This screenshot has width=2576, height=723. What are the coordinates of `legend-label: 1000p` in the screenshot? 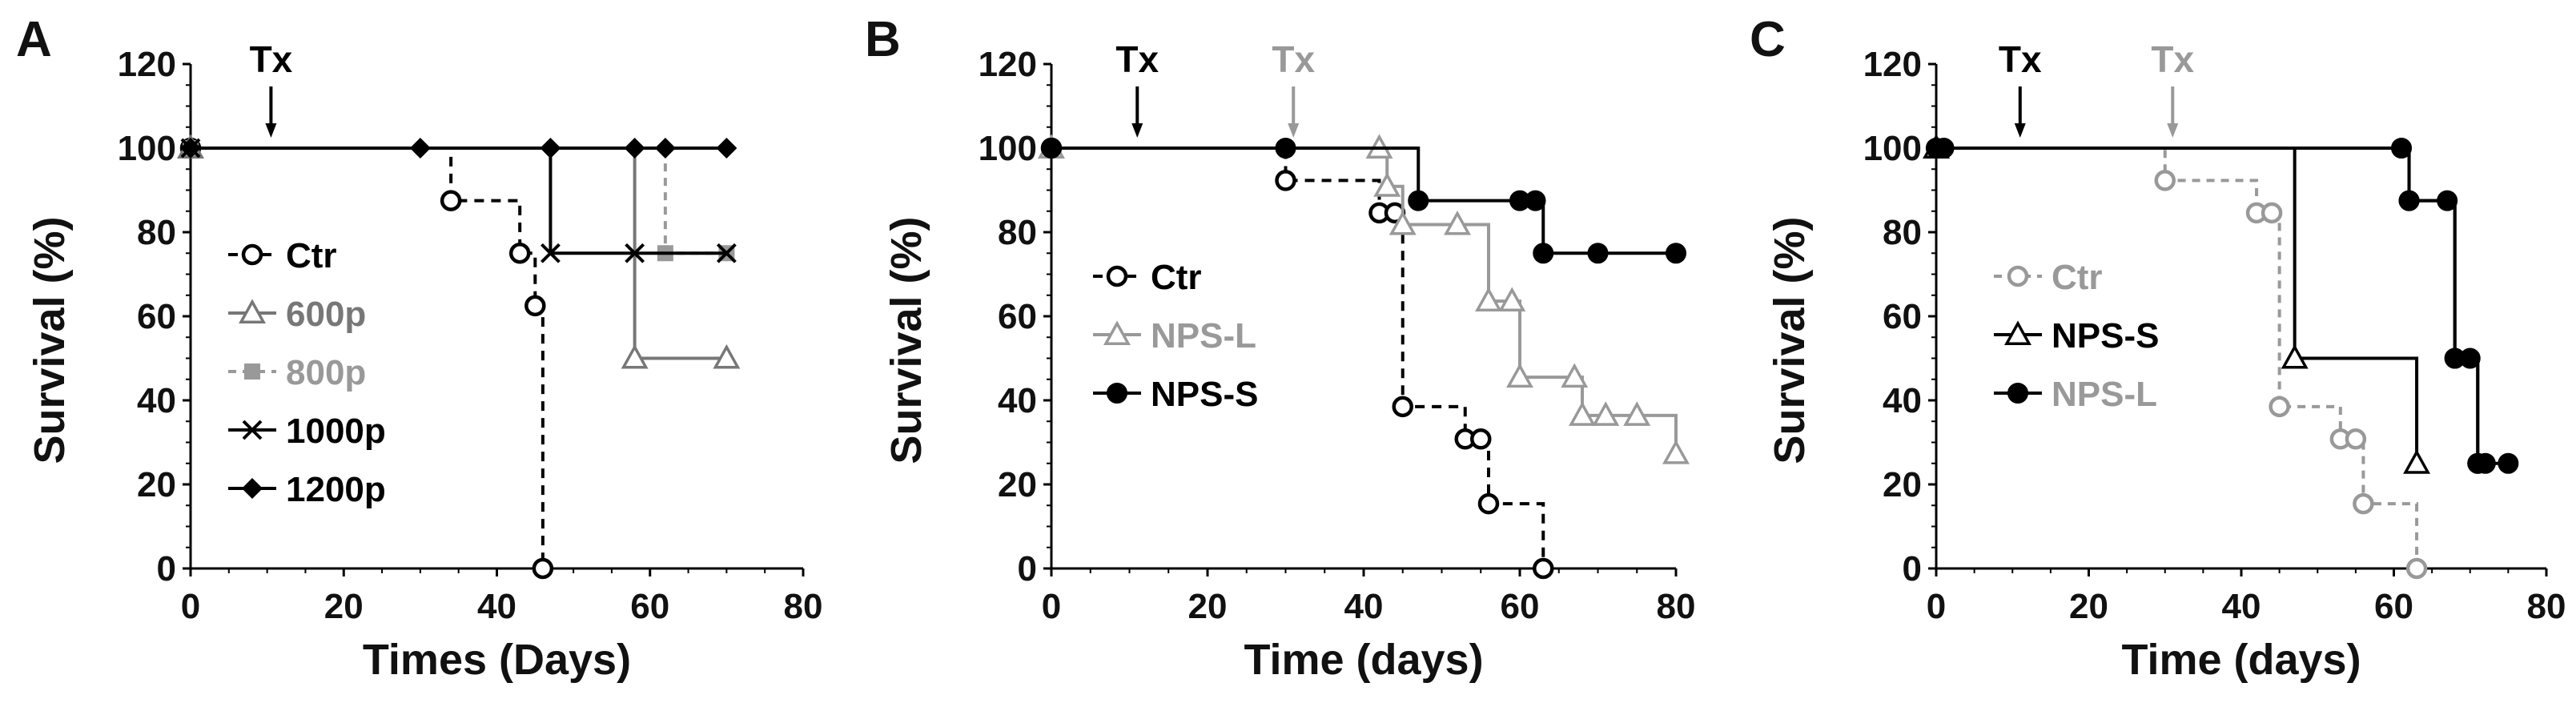 It's located at (336, 431).